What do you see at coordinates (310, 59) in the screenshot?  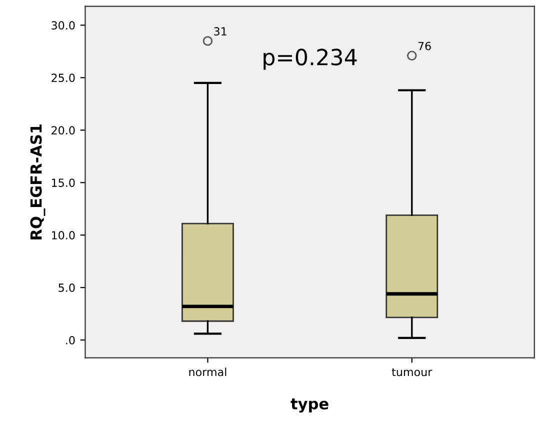 I see `annotation: p=0.234` at bounding box center [310, 59].